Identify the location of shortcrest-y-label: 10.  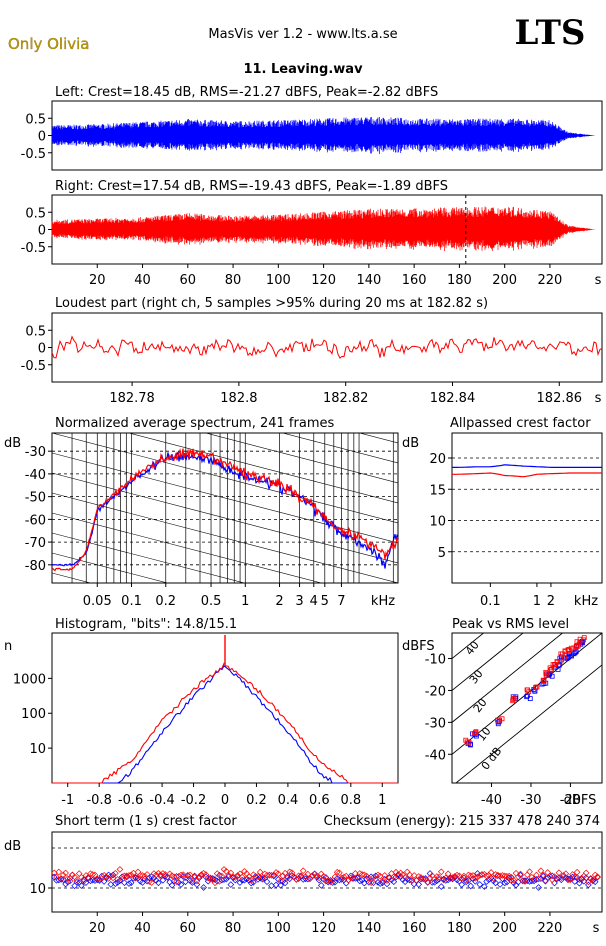
(37, 889).